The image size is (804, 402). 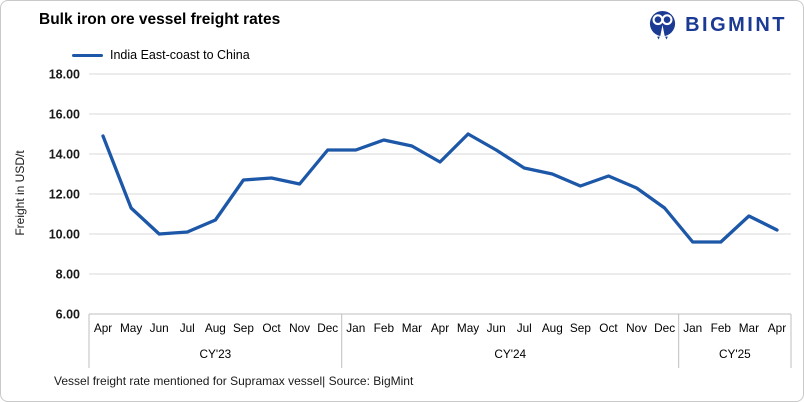 I want to click on brand-logo: BIGMINT, so click(x=717, y=25).